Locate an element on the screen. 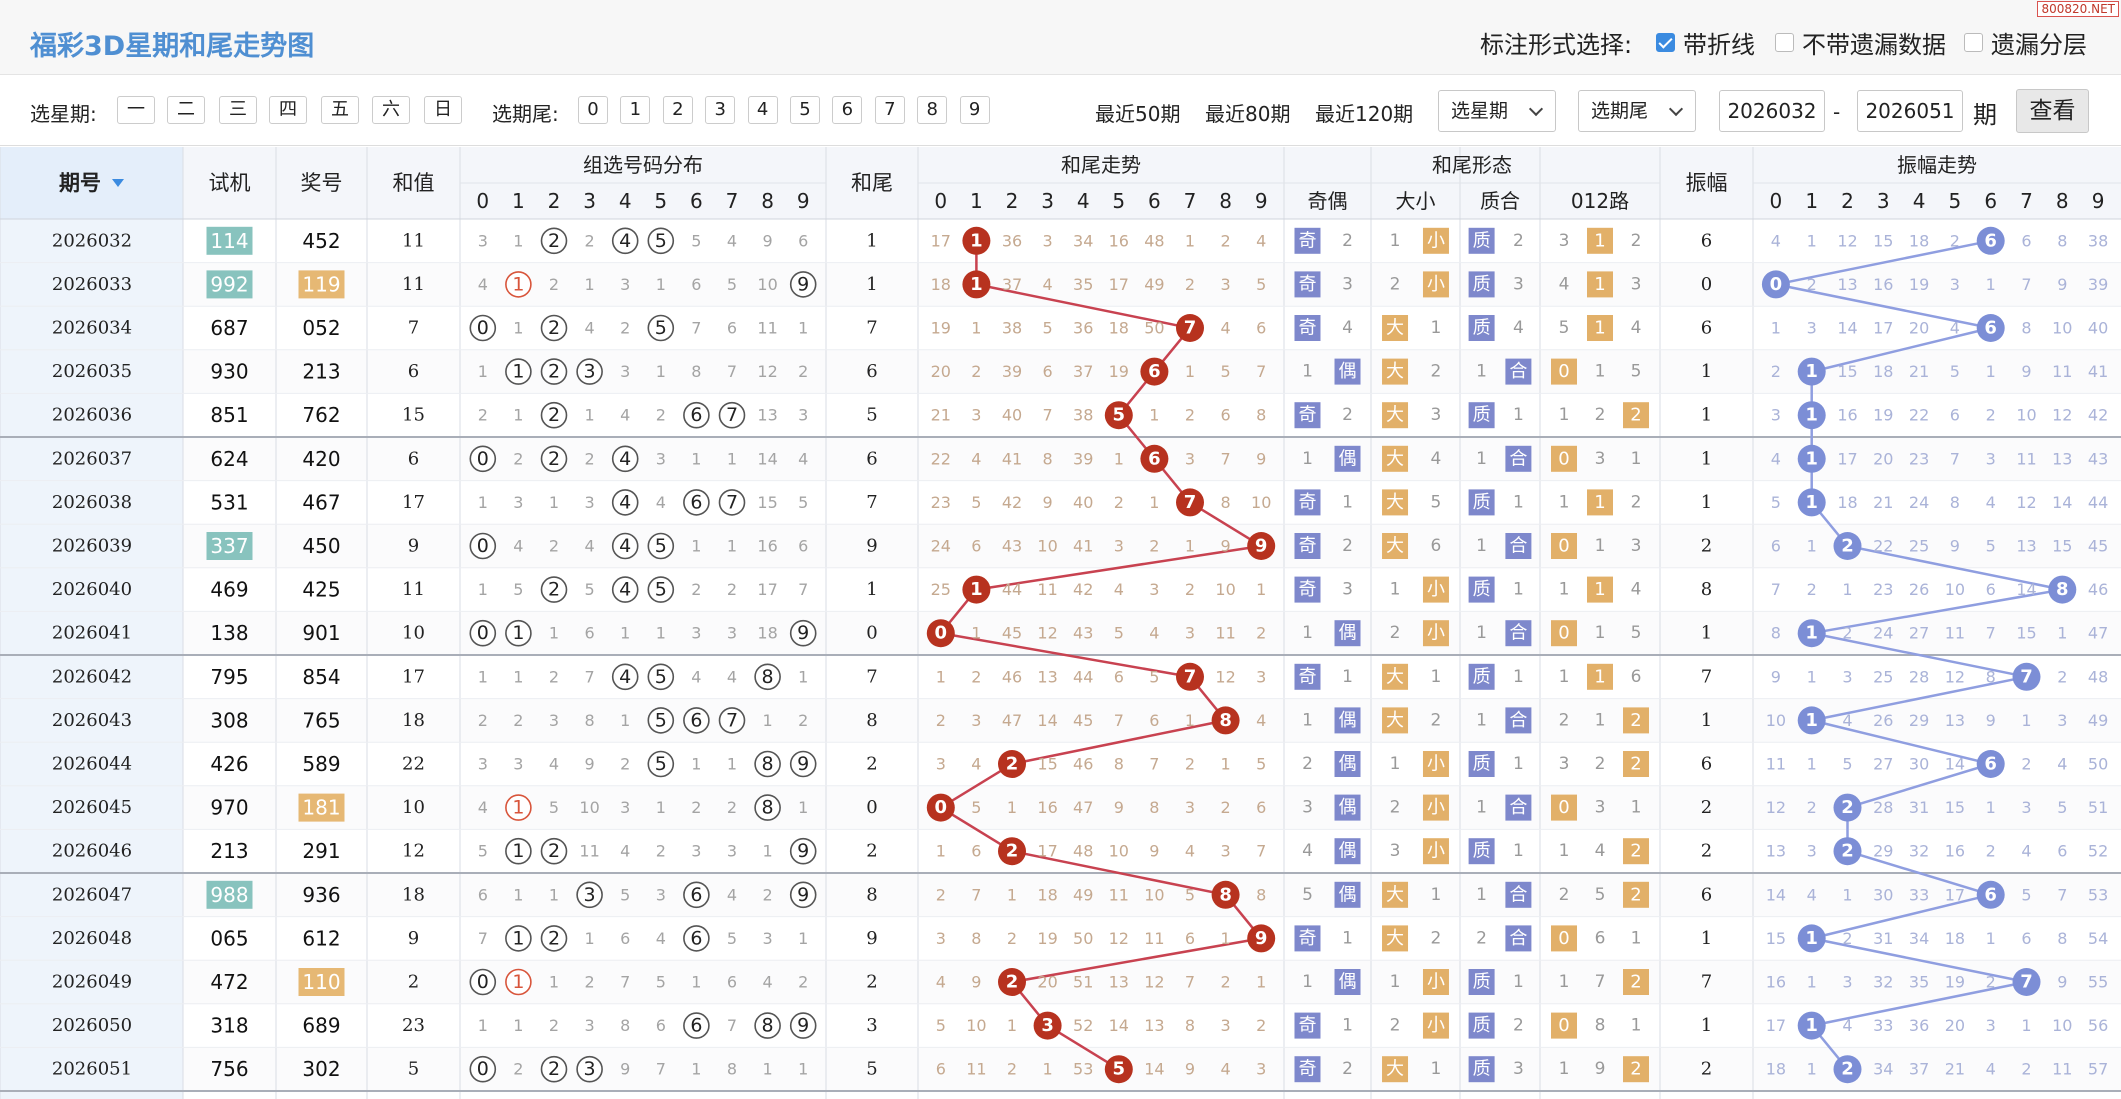 This screenshot has width=2121, height=1099. road-missing: 5 is located at coordinates (1564, 328).